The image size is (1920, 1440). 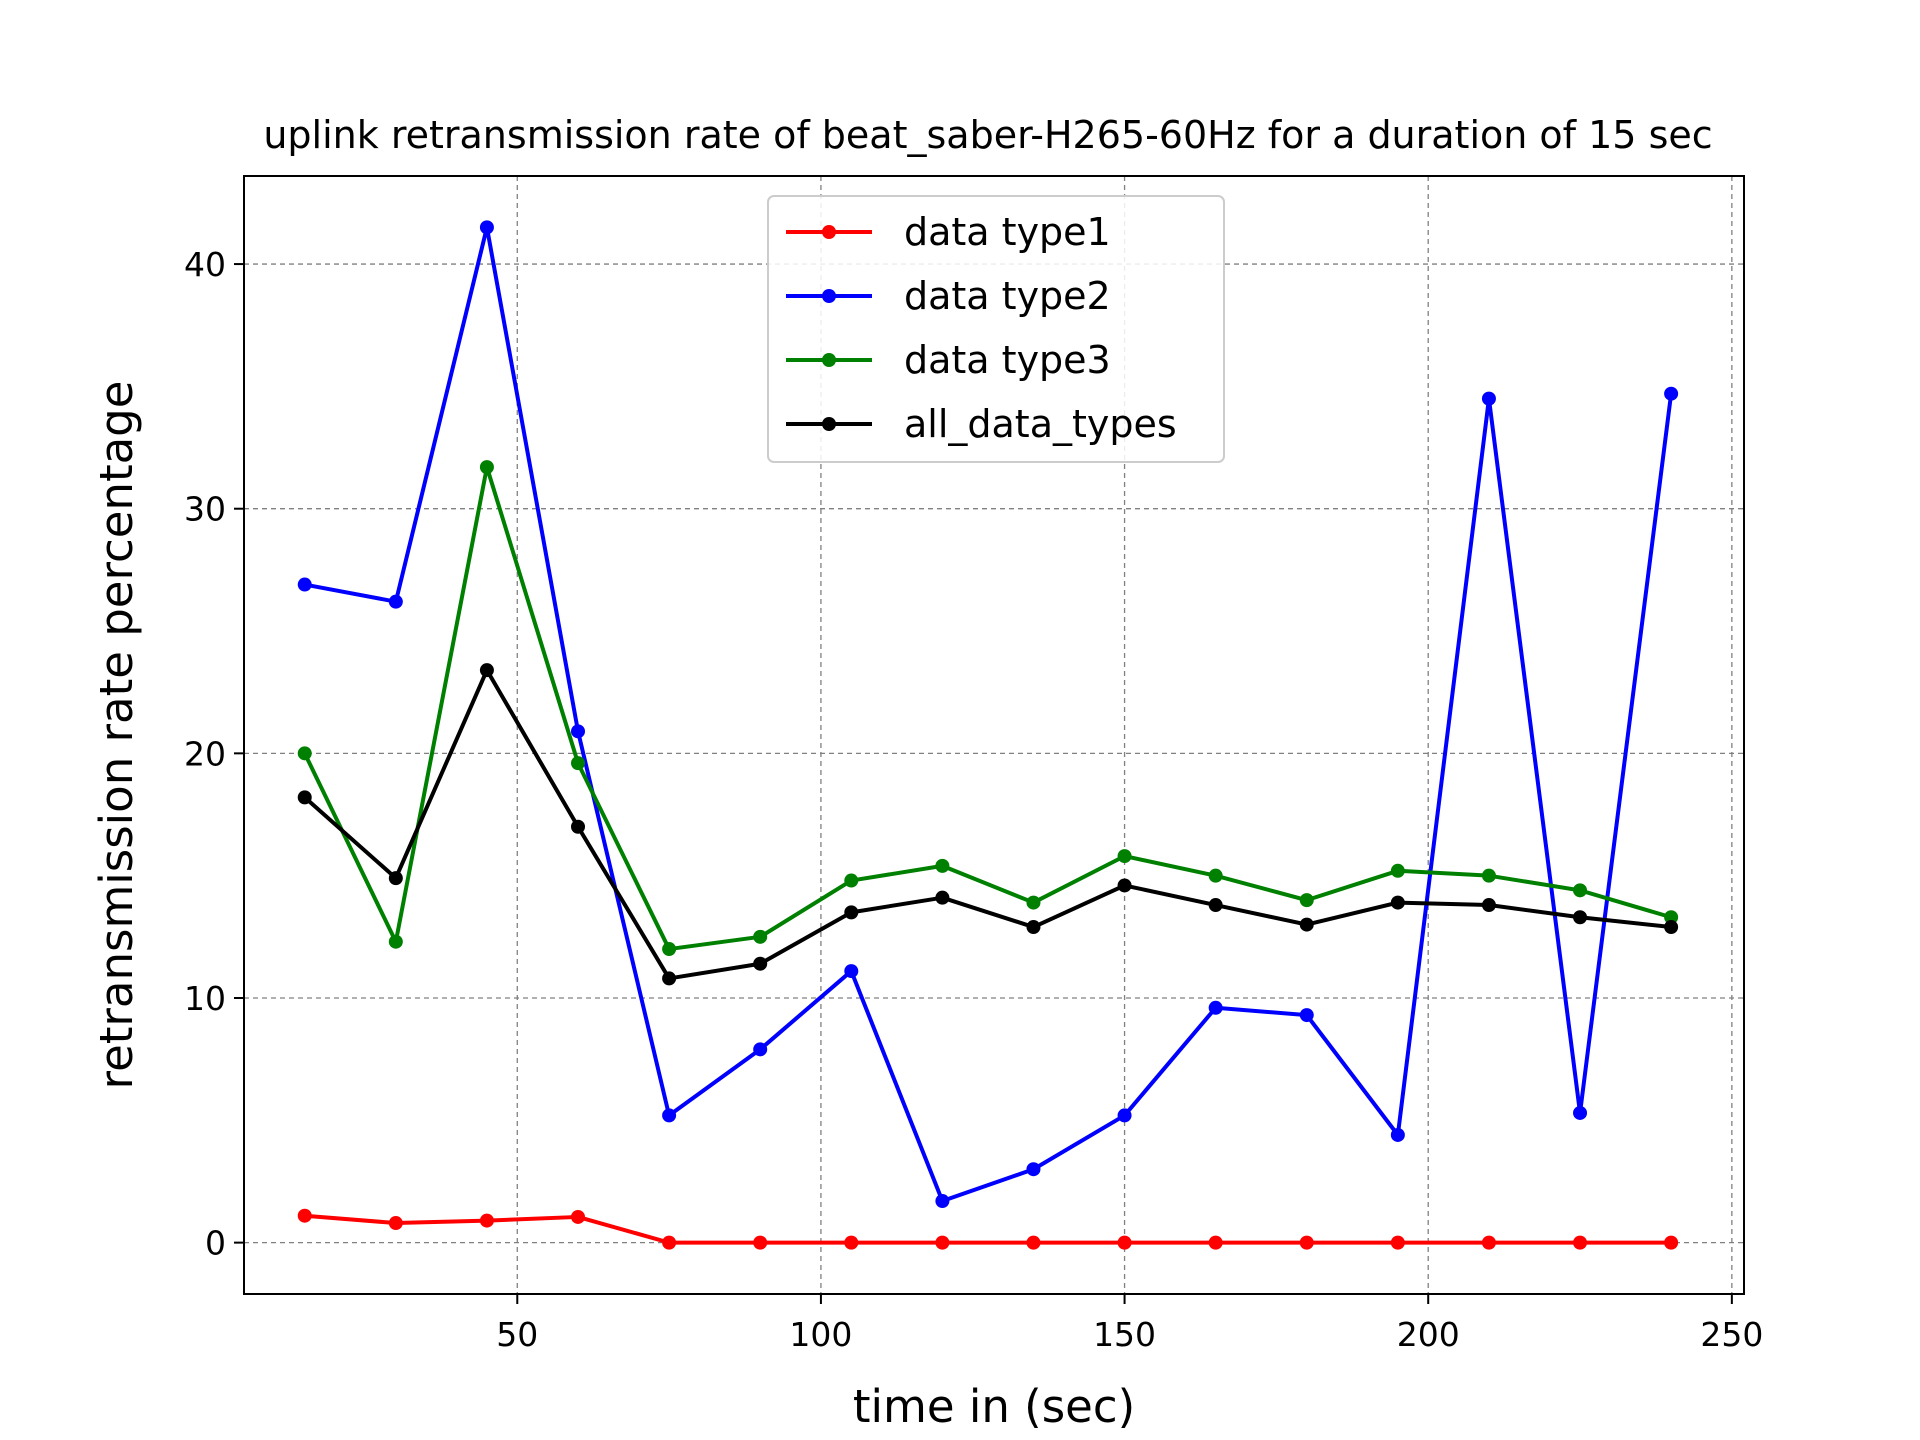 I want to click on legend-label-all-data-types: all_data_types, so click(x=1040, y=424).